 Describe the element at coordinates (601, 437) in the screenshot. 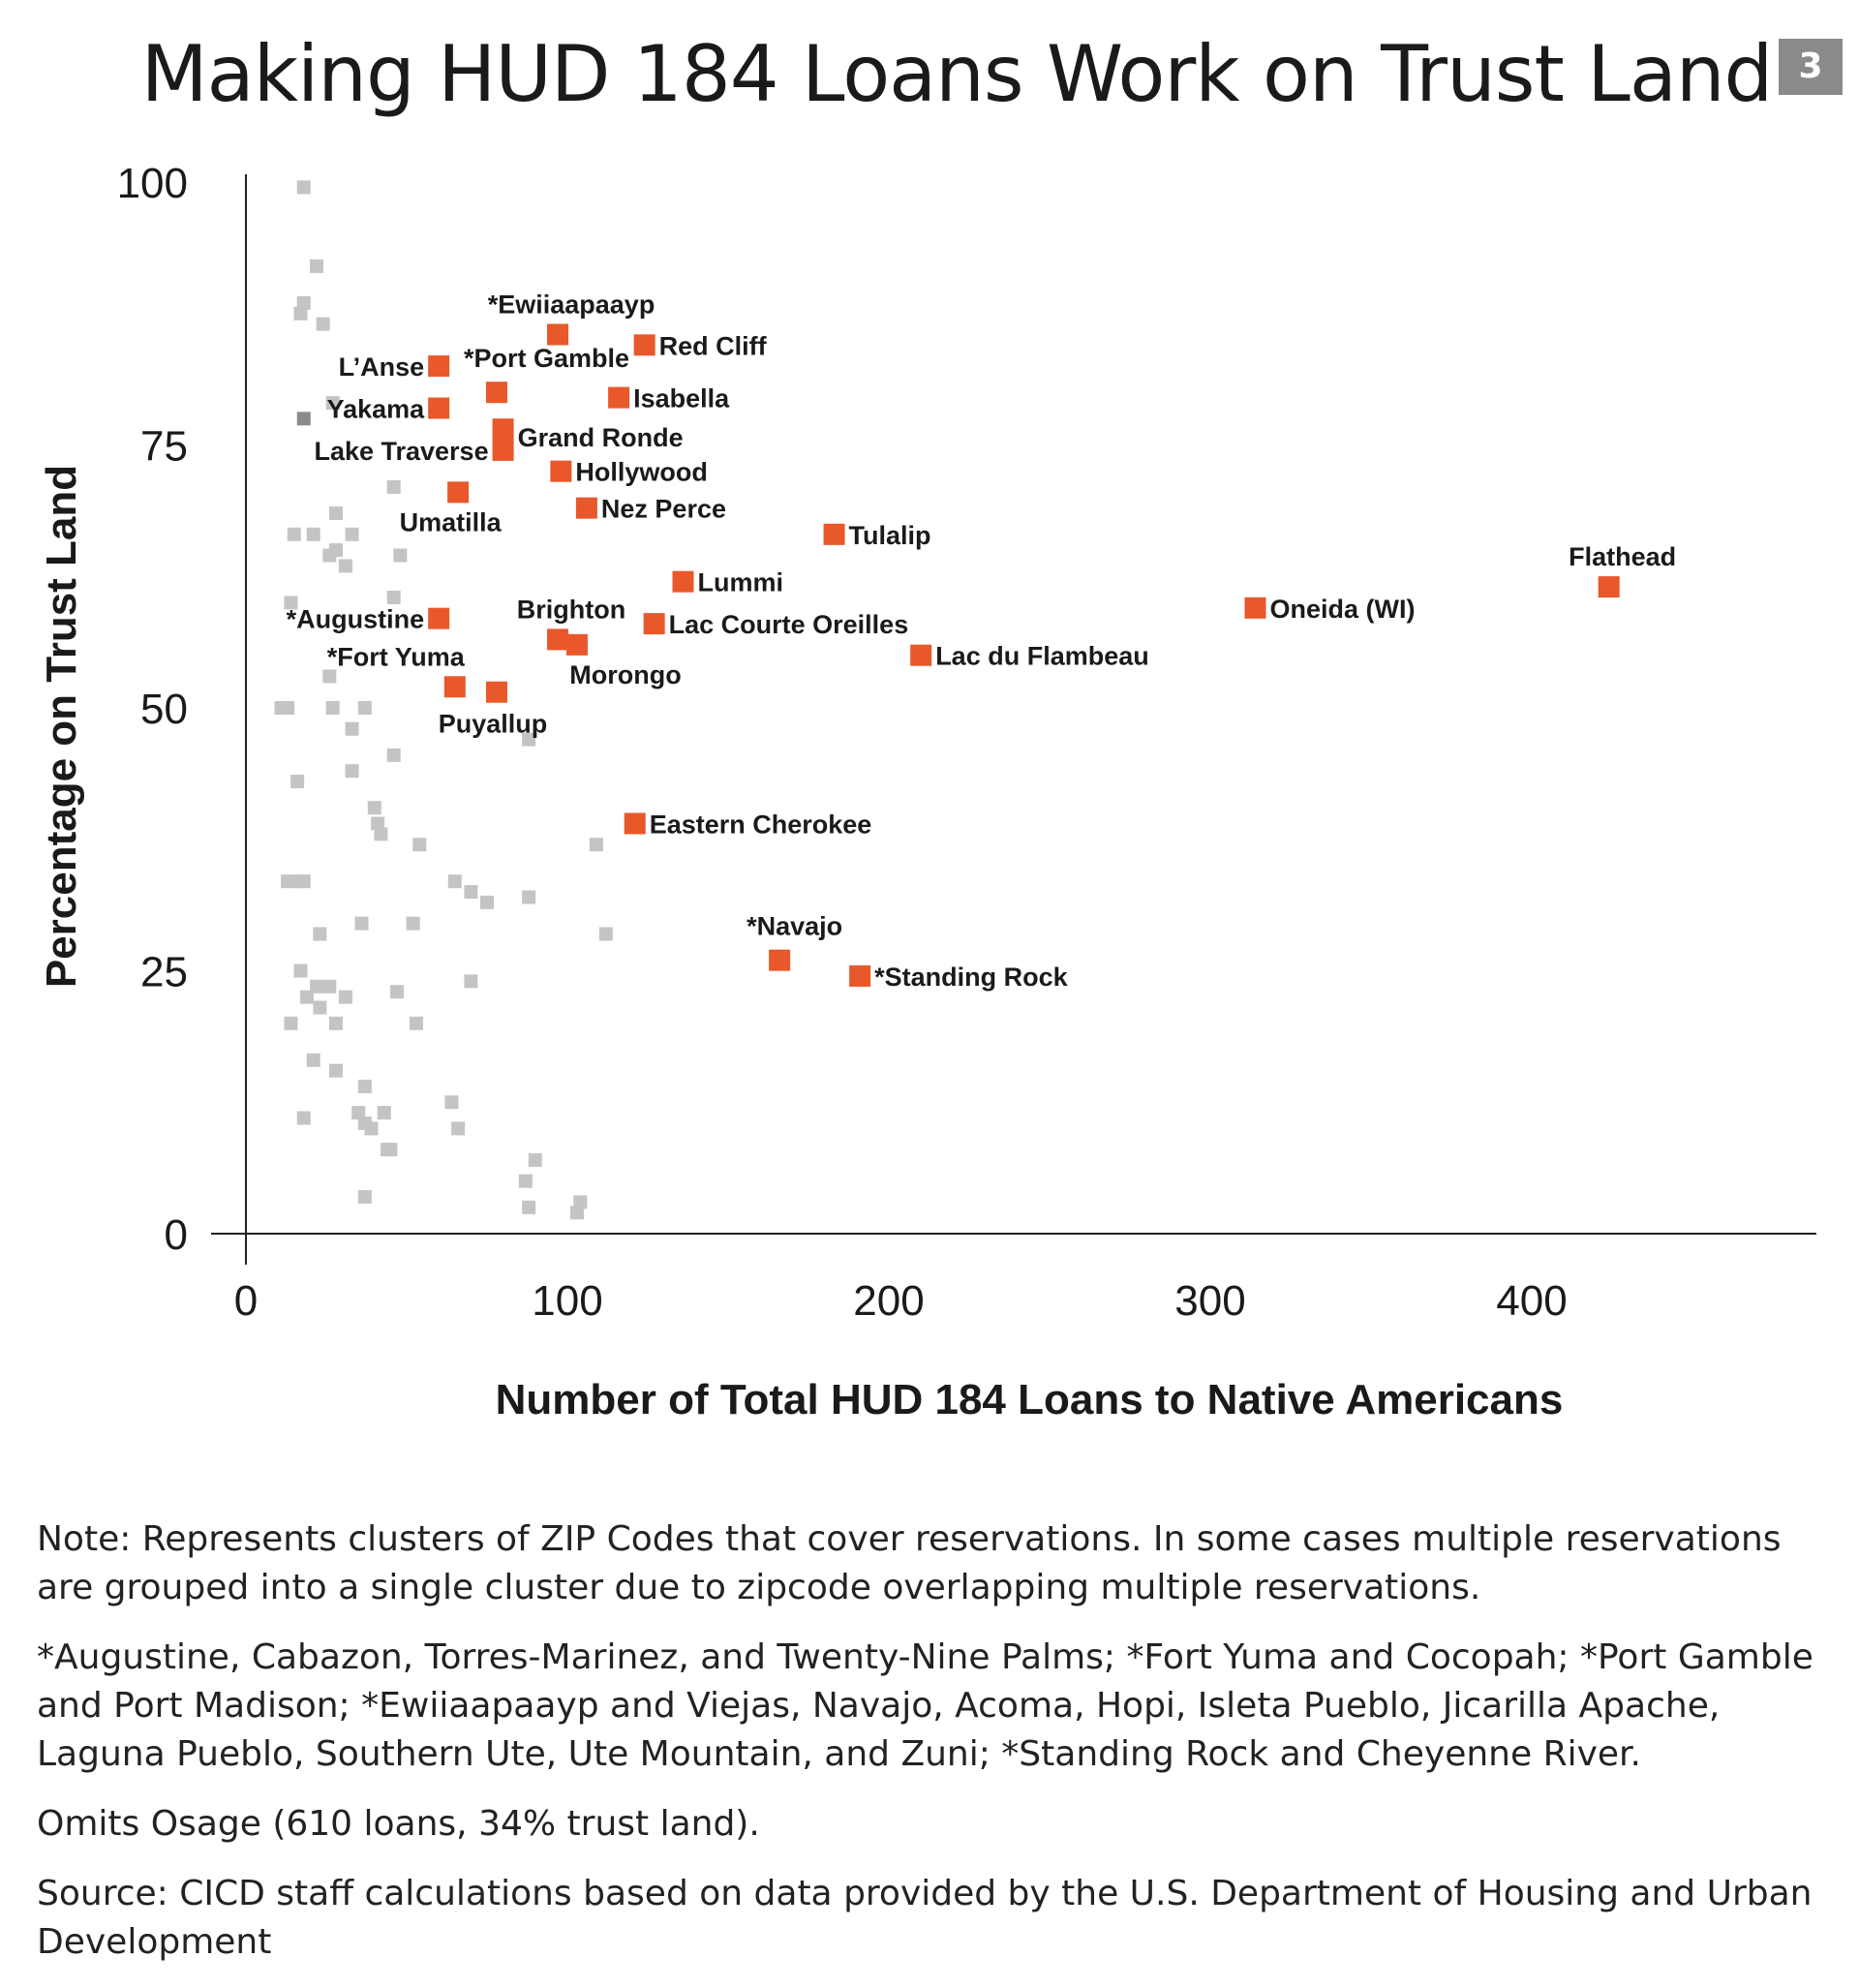

I see `point-label: Grand Ronde` at that location.